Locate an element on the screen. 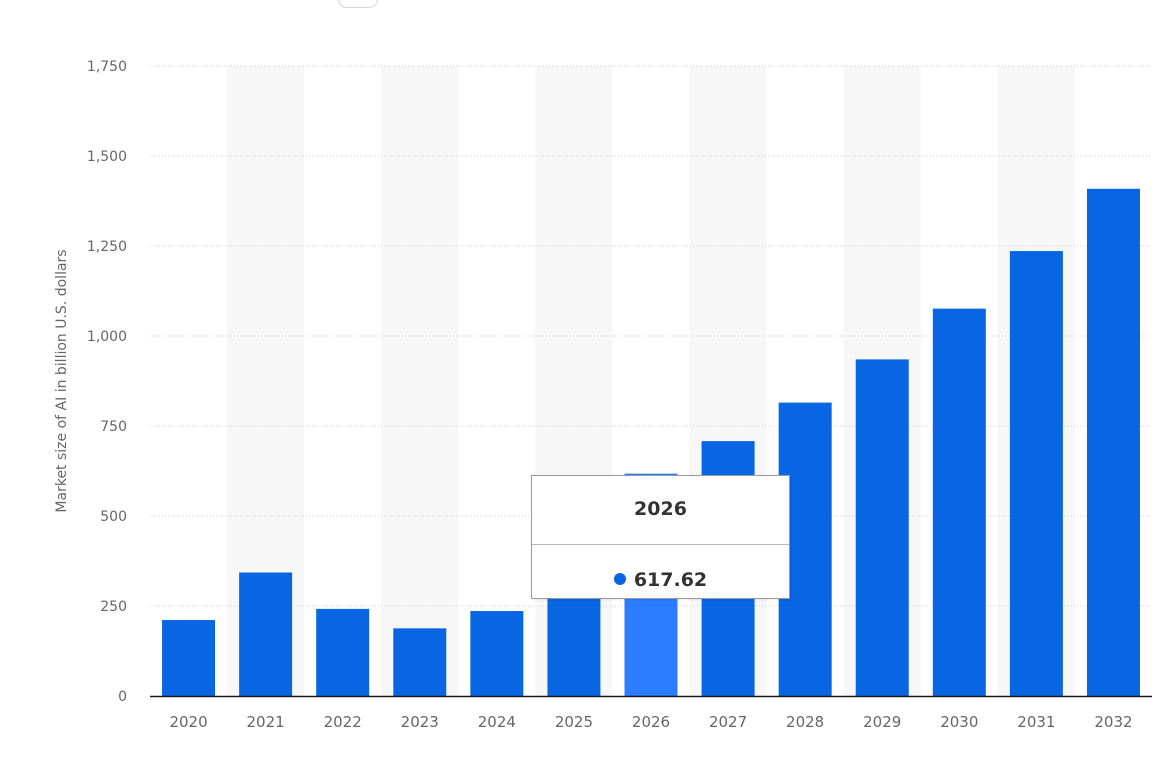 The image size is (1170, 769). bar-2032 is located at coordinates (1113, 442).